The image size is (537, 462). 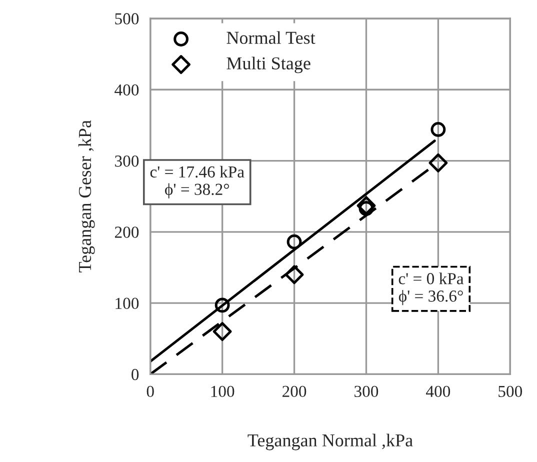 I want to click on y-axis-title: Tegangan Geser ,kPa, so click(x=86, y=196).